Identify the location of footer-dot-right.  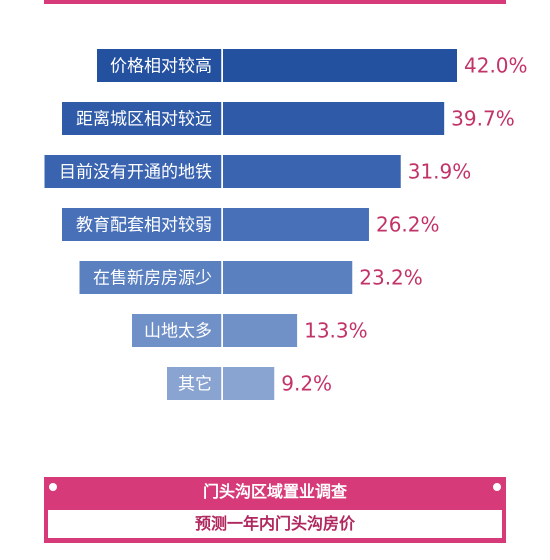
(497, 487).